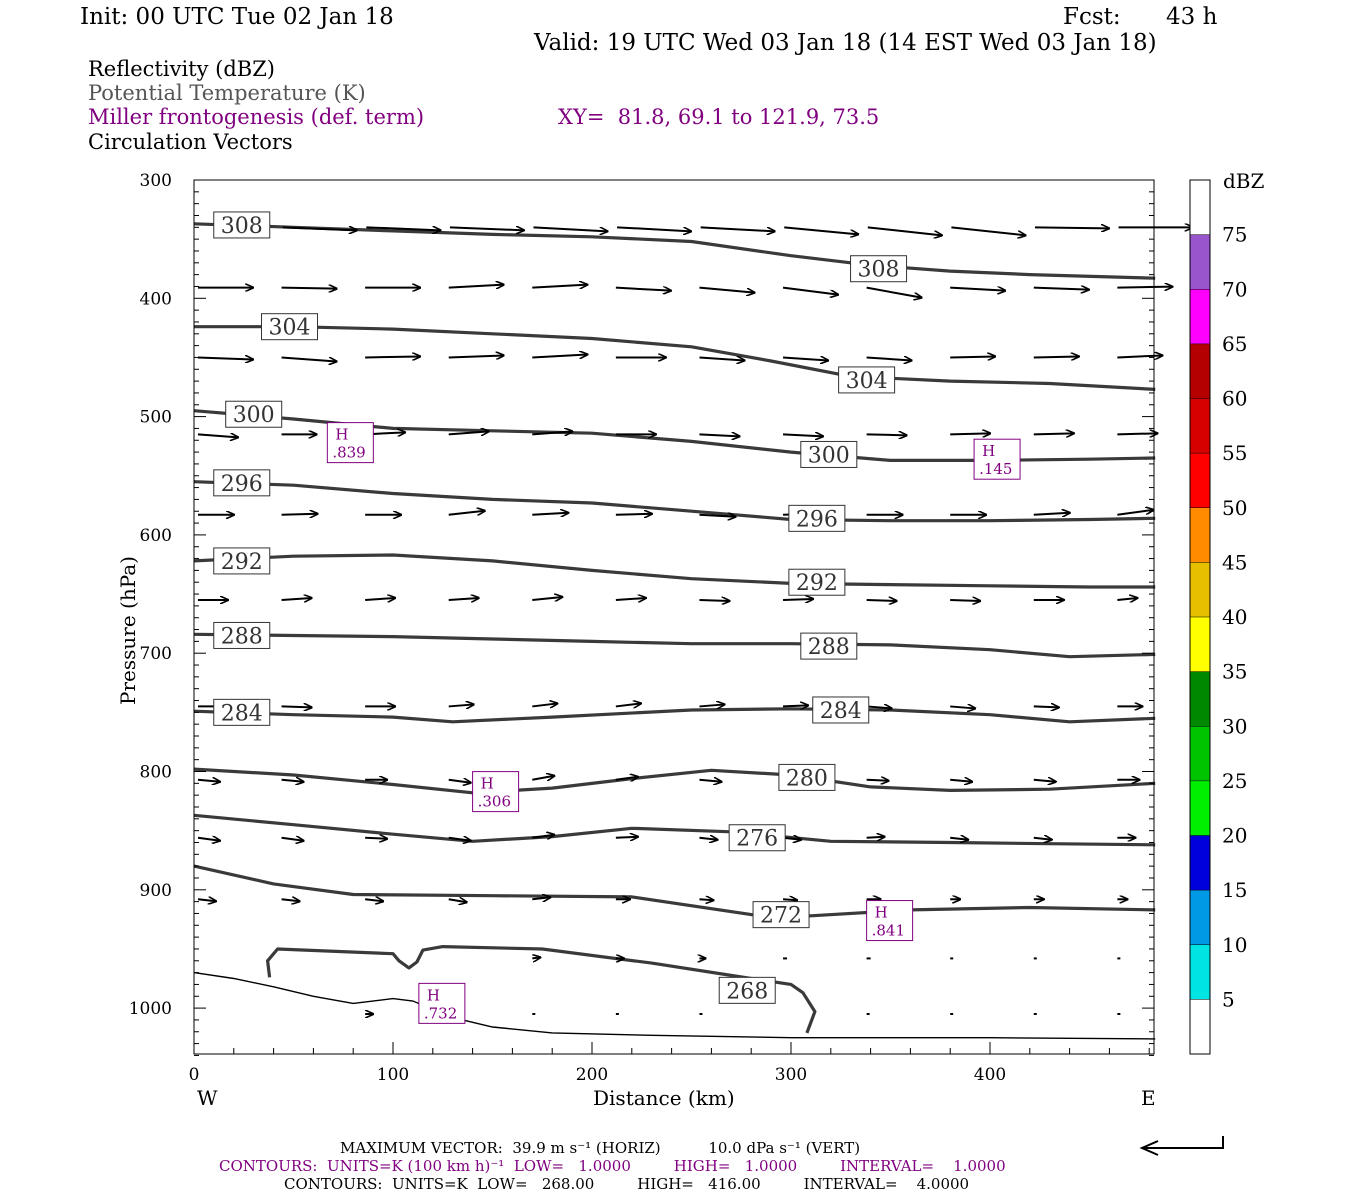  I want to click on y-tick-label: 400, so click(156, 299).